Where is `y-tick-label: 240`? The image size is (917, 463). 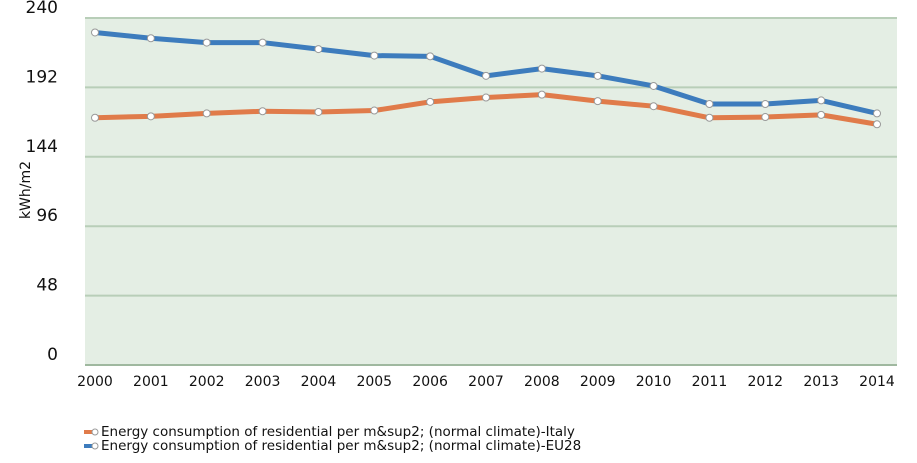 y-tick-label: 240 is located at coordinates (42, 9).